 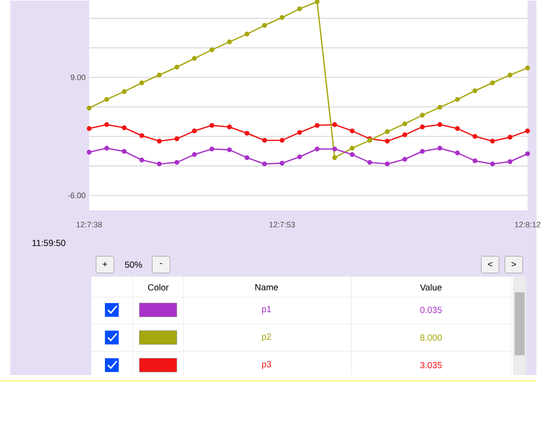 I want to click on text: 50%, so click(x=133, y=264).